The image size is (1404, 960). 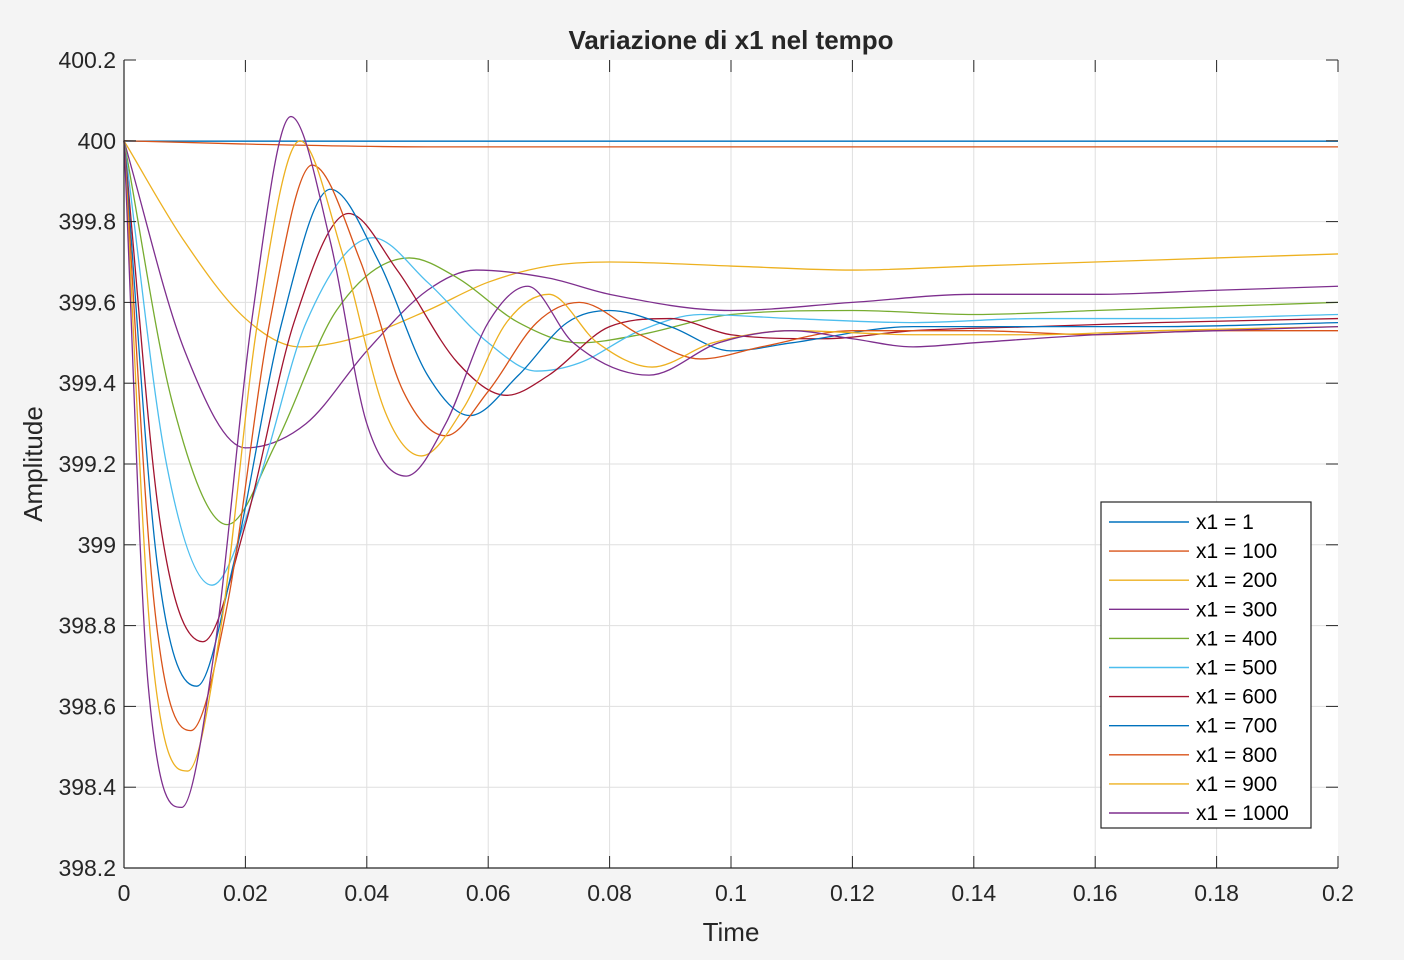 What do you see at coordinates (124, 893) in the screenshot?
I see `x-tick-label: 0` at bounding box center [124, 893].